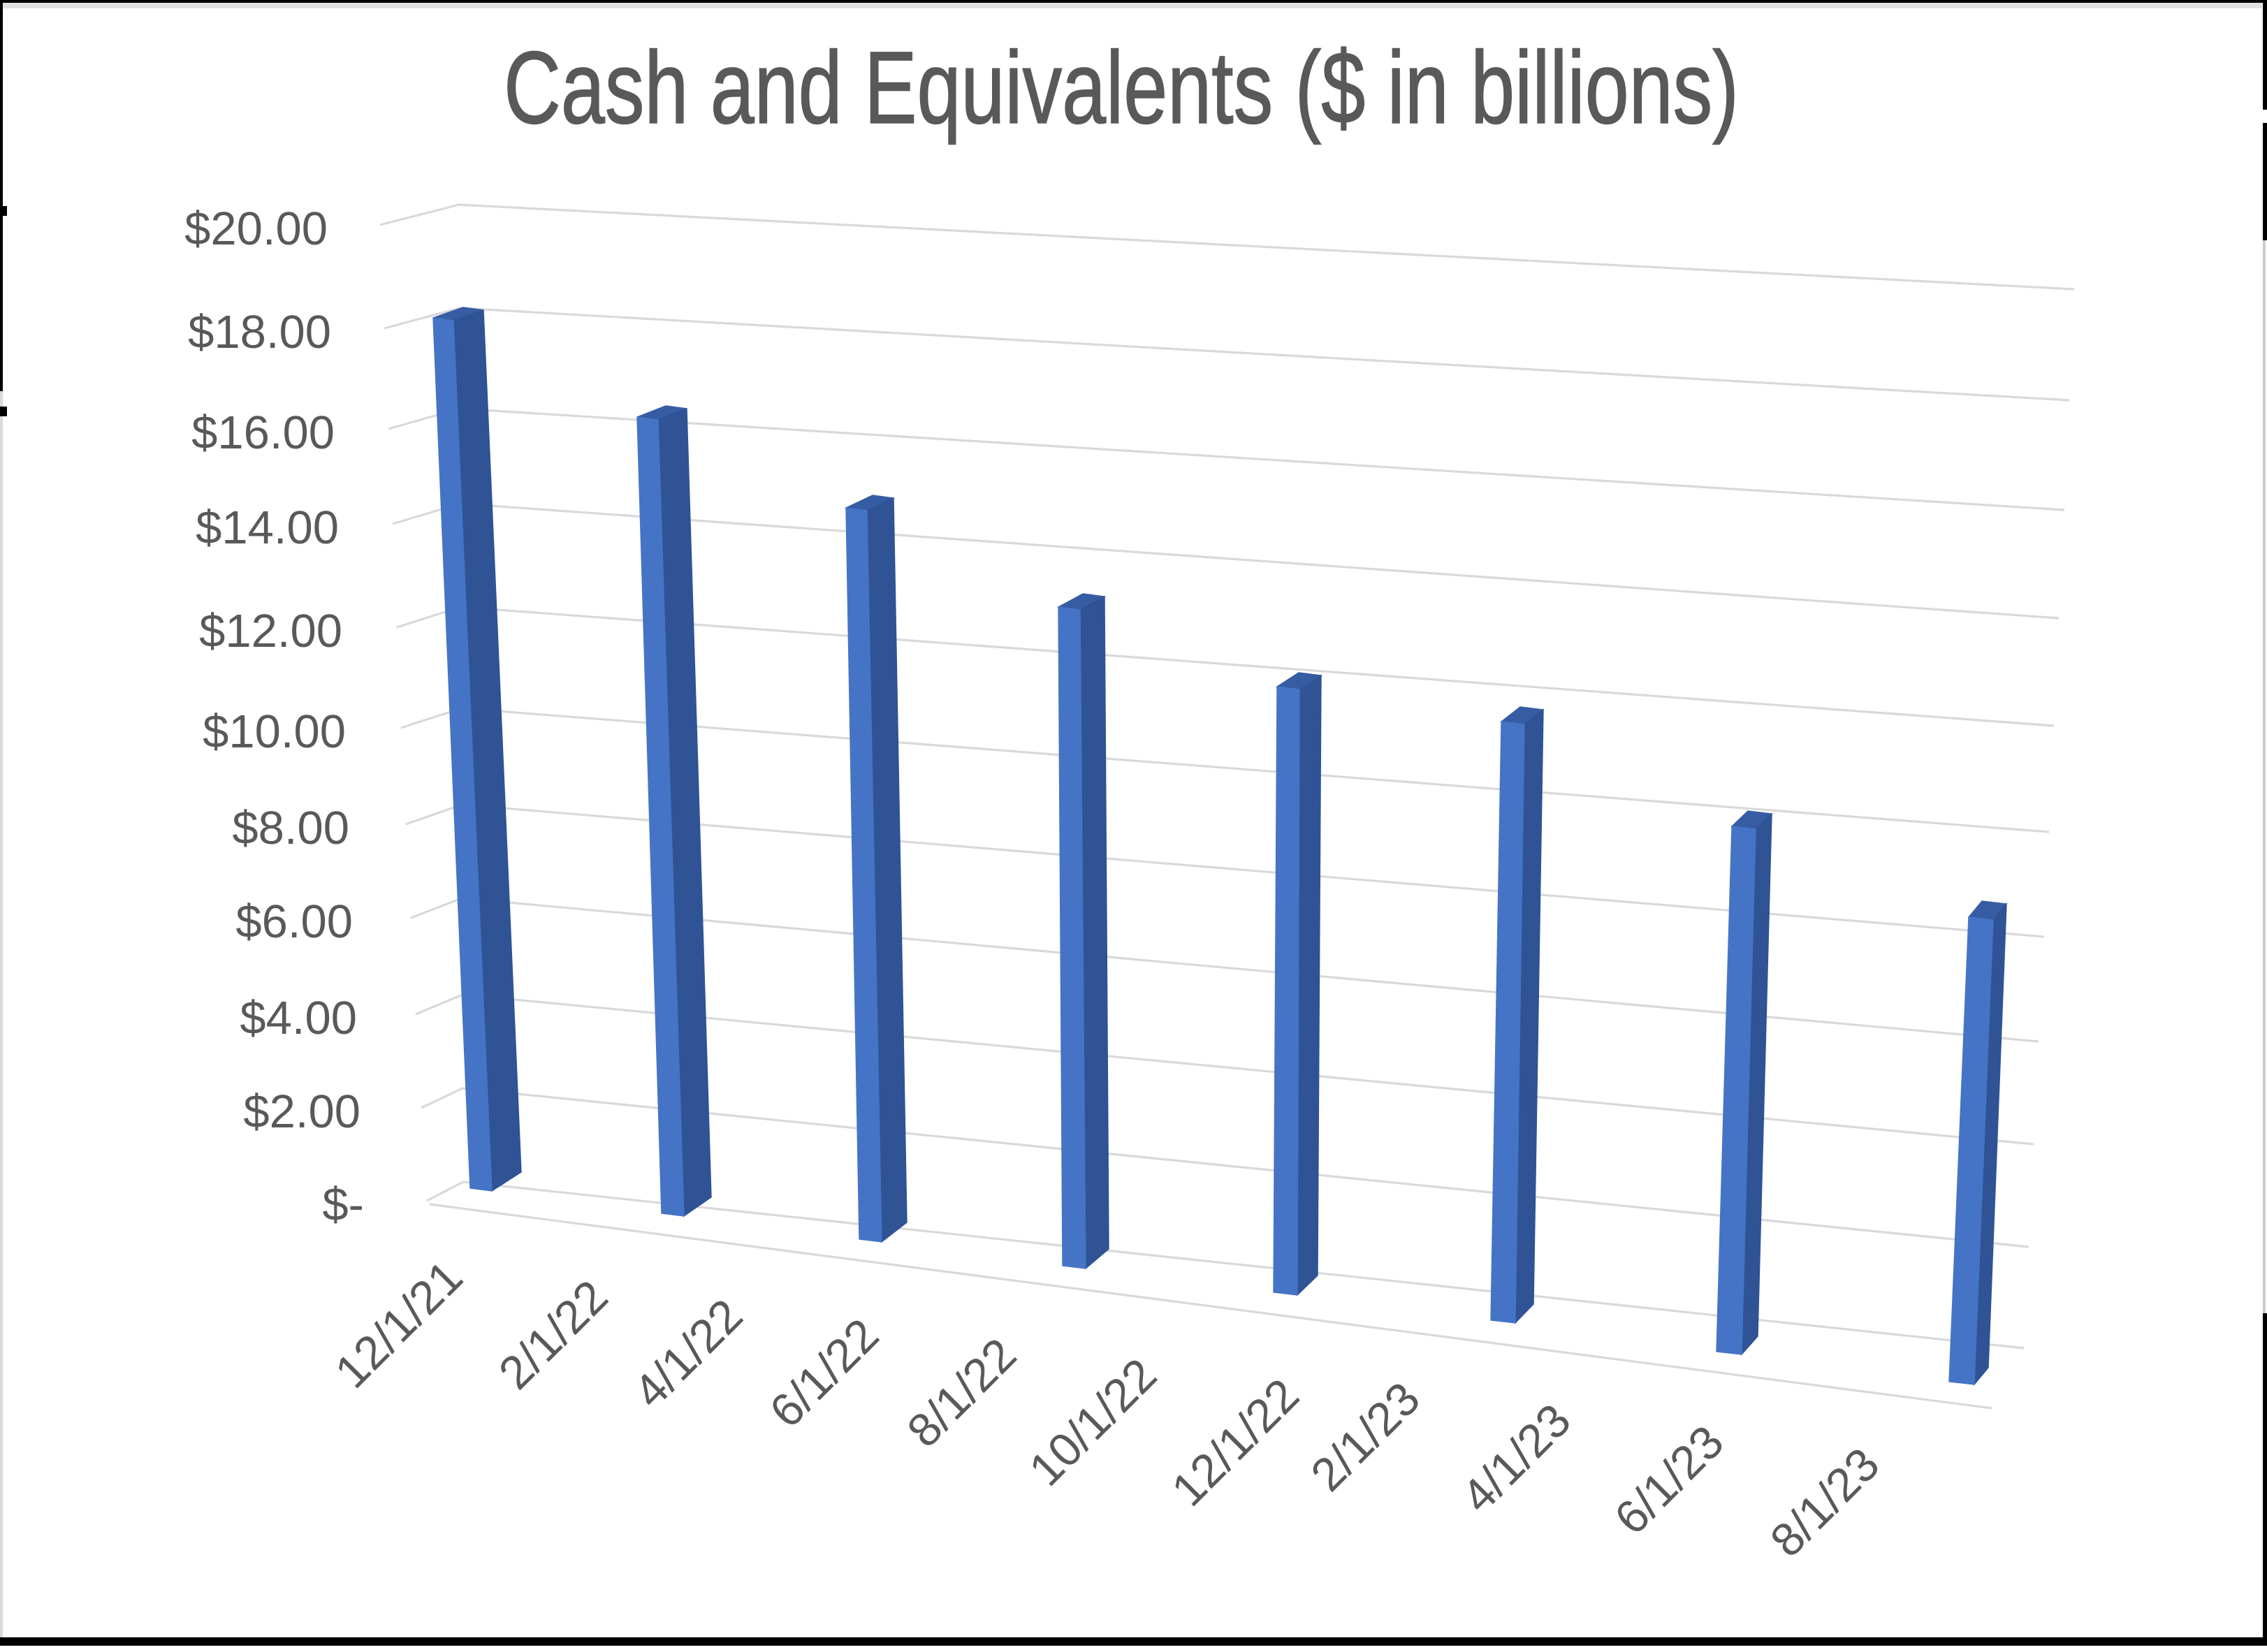  Describe the element at coordinates (274, 732) in the screenshot. I see `svg-text: $10.00` at that location.